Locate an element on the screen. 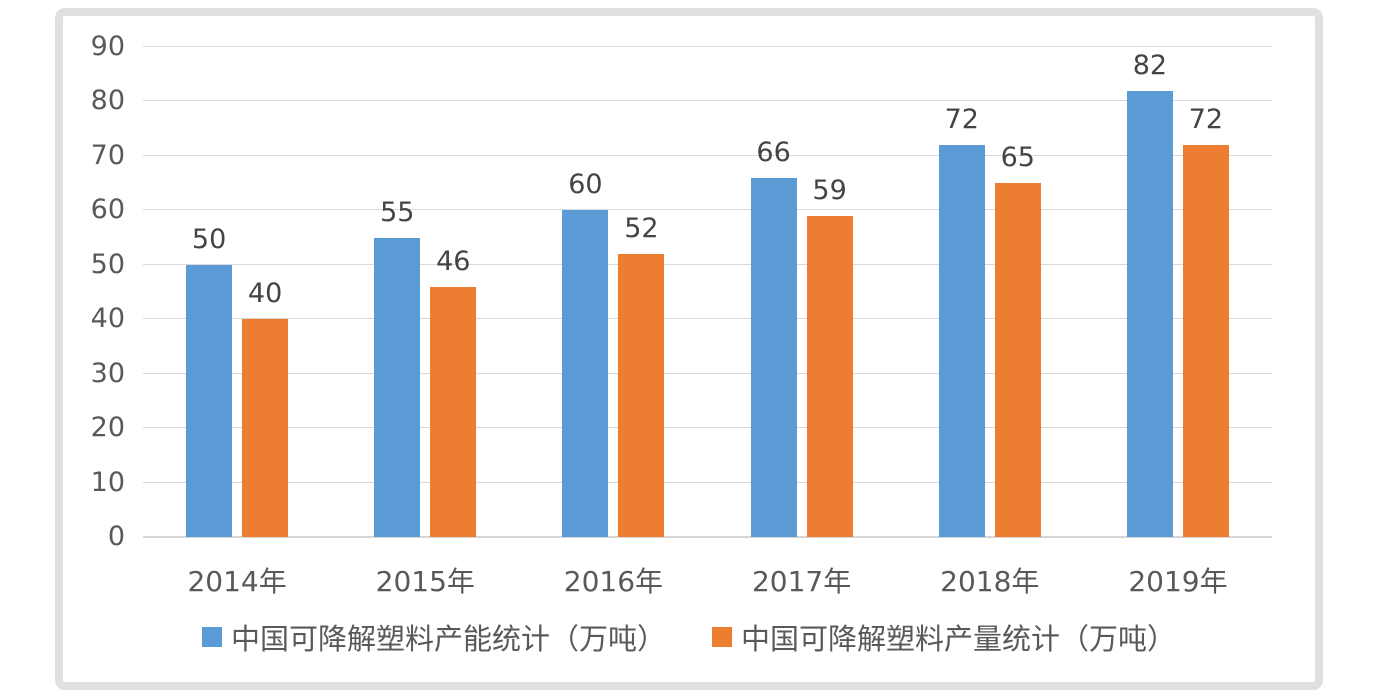  y-tick-label: 70 is located at coordinates (107, 155).